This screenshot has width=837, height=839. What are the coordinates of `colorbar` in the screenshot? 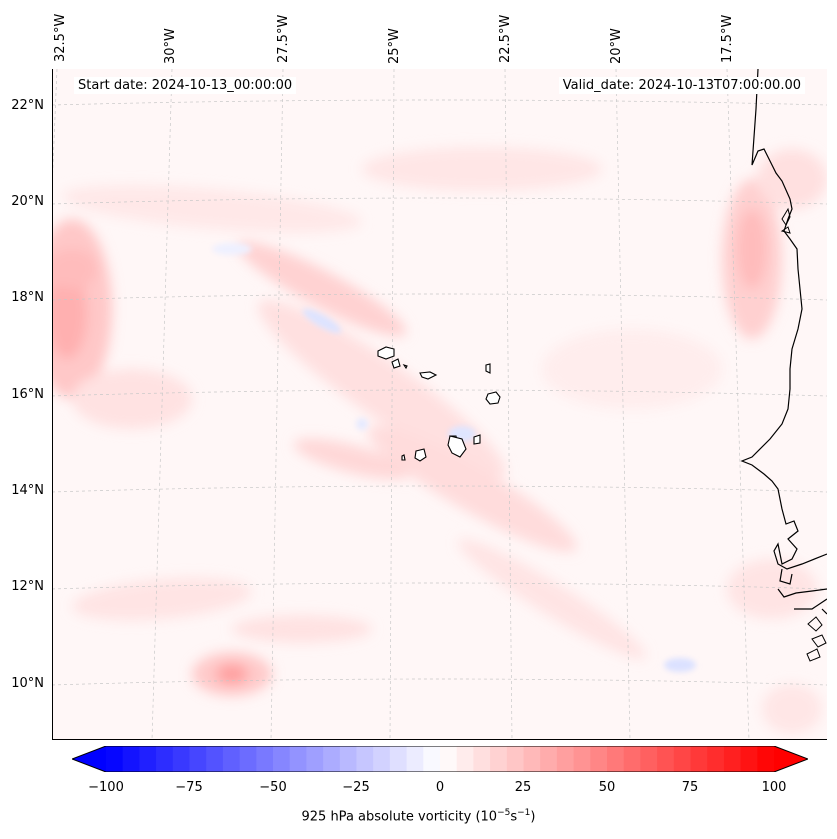 It's located at (440, 759).